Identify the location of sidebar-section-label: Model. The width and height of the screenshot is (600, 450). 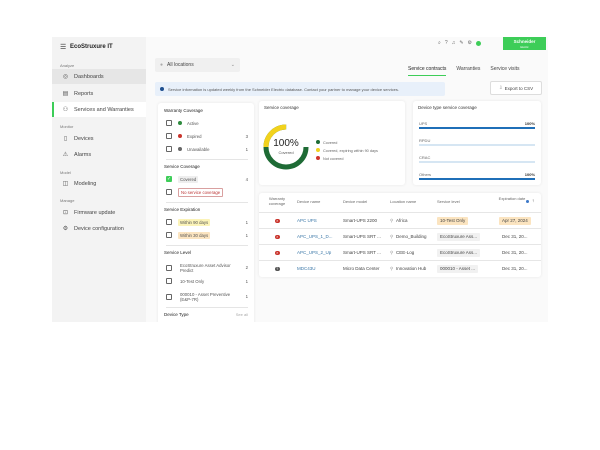
(65, 172).